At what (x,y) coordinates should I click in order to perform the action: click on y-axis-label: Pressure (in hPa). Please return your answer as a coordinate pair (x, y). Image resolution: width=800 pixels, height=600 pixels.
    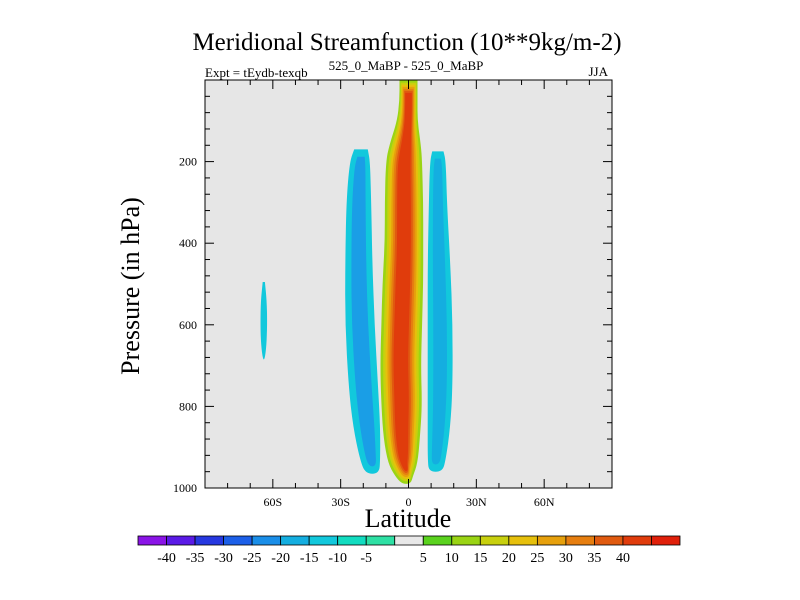
    Looking at the image, I should click on (130, 286).